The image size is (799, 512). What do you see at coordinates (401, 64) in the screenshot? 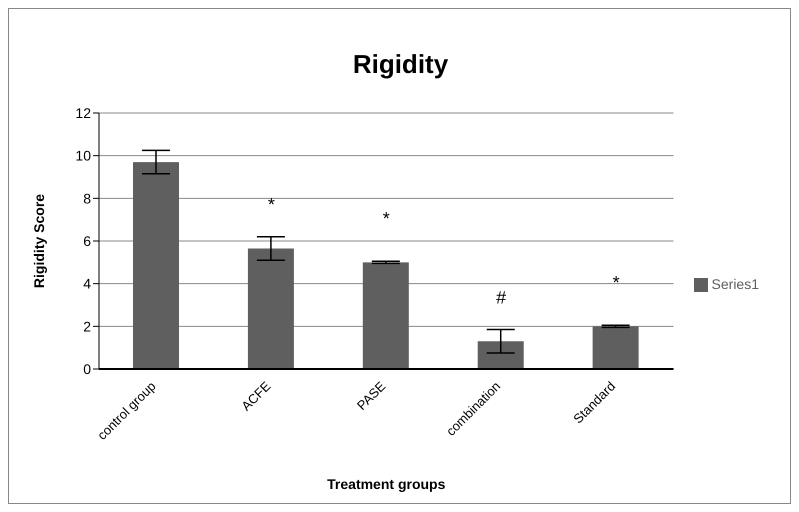
I see `chart-title: Rigidity` at bounding box center [401, 64].